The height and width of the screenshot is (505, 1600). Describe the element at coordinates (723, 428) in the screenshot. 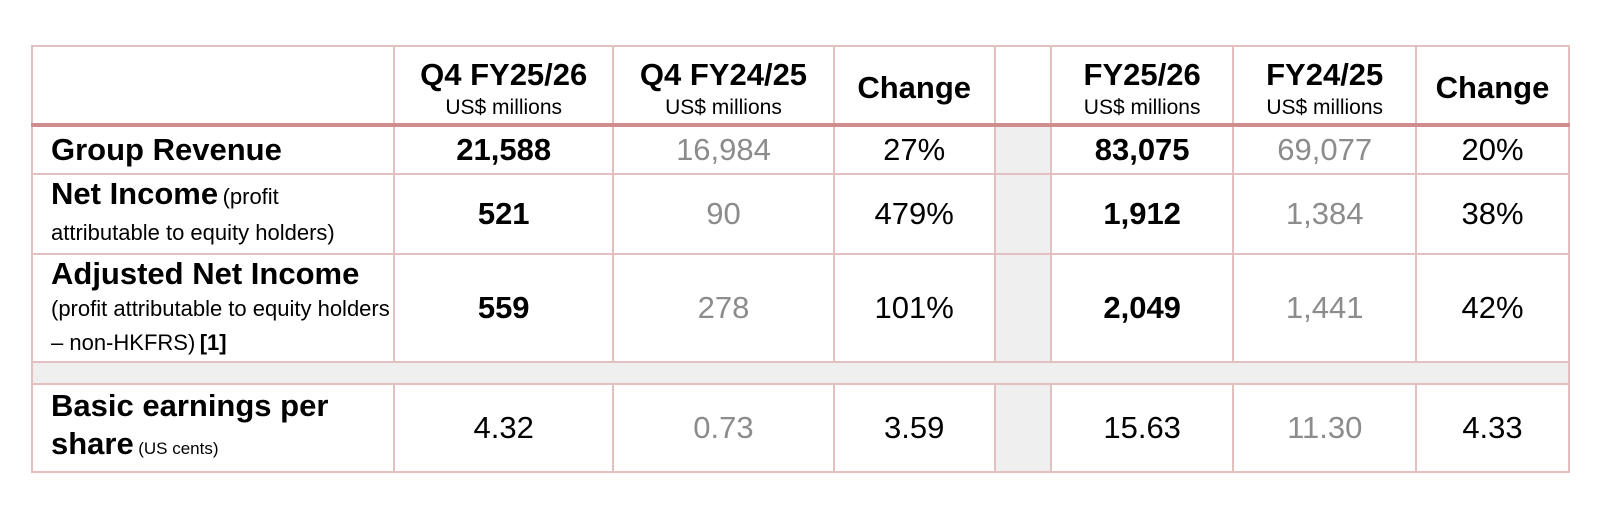

I see `value-cell: 0.73` at that location.